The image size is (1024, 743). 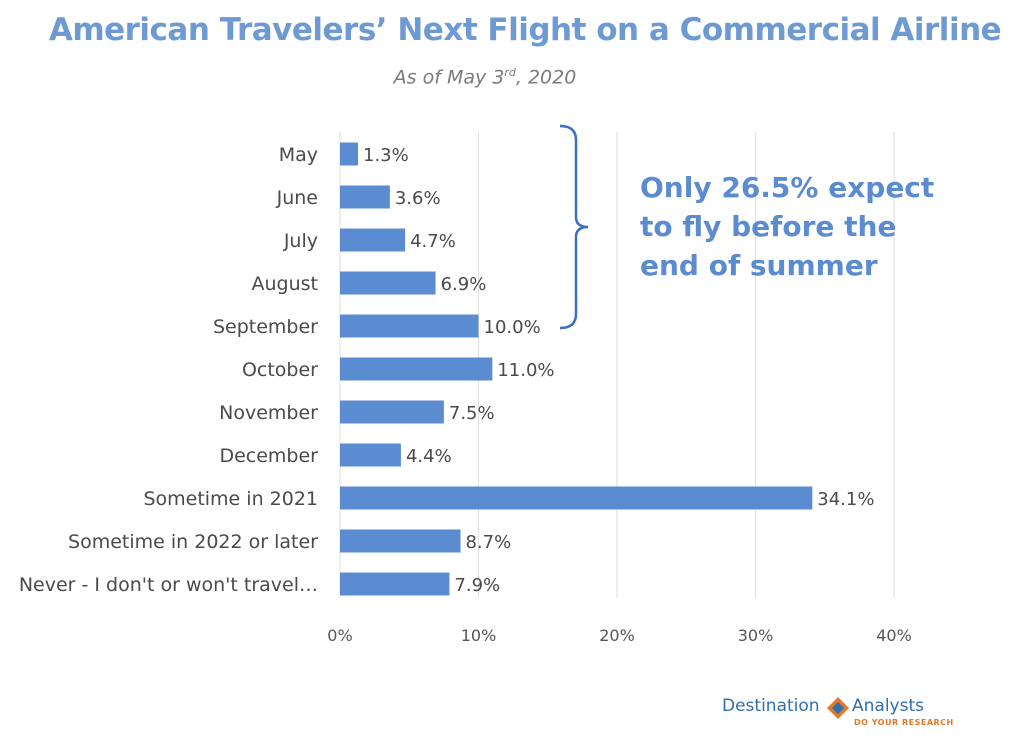 What do you see at coordinates (433, 241) in the screenshot?
I see `value-label: 4.7%` at bounding box center [433, 241].